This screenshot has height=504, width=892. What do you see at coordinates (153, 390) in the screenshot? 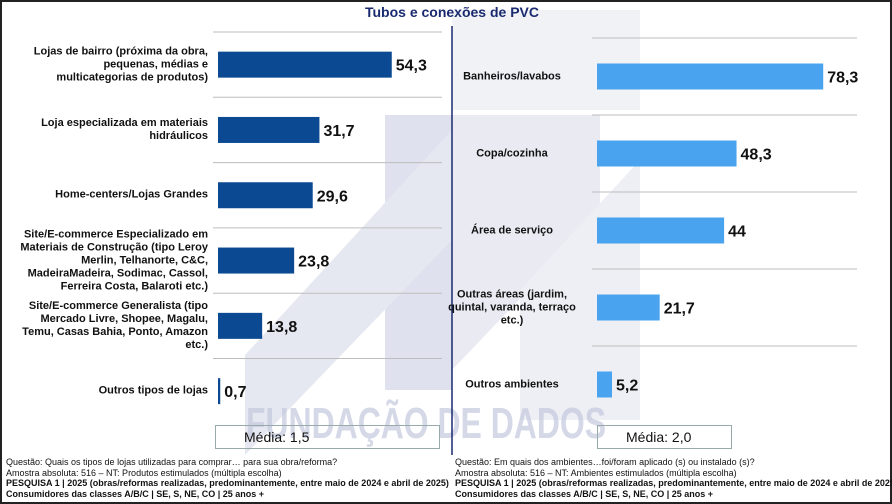
I see `category-label: Outros tipos de lojas` at bounding box center [153, 390].